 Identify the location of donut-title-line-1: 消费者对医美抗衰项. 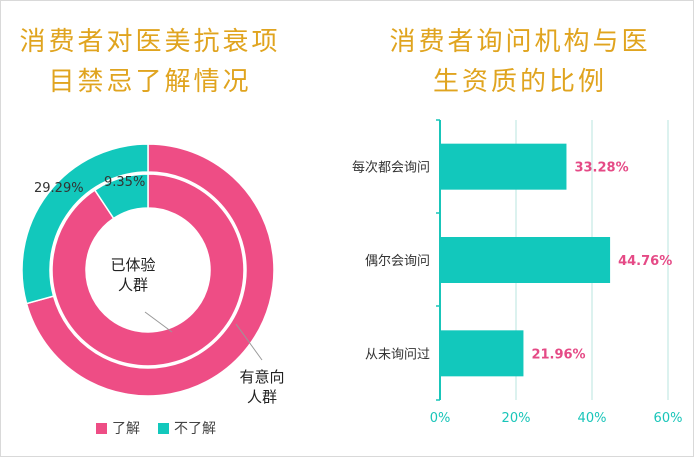
(150, 42).